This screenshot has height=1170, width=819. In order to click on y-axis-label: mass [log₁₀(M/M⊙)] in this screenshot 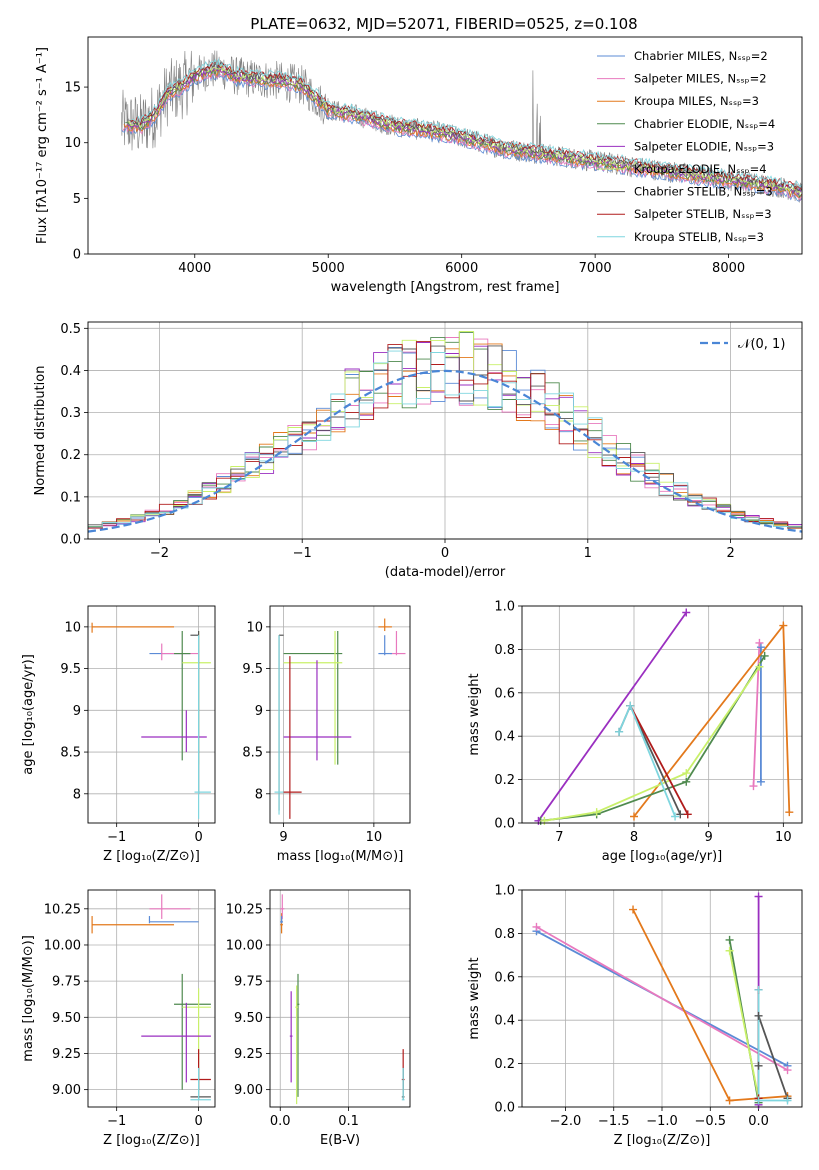, I will do `click(28, 998)`.